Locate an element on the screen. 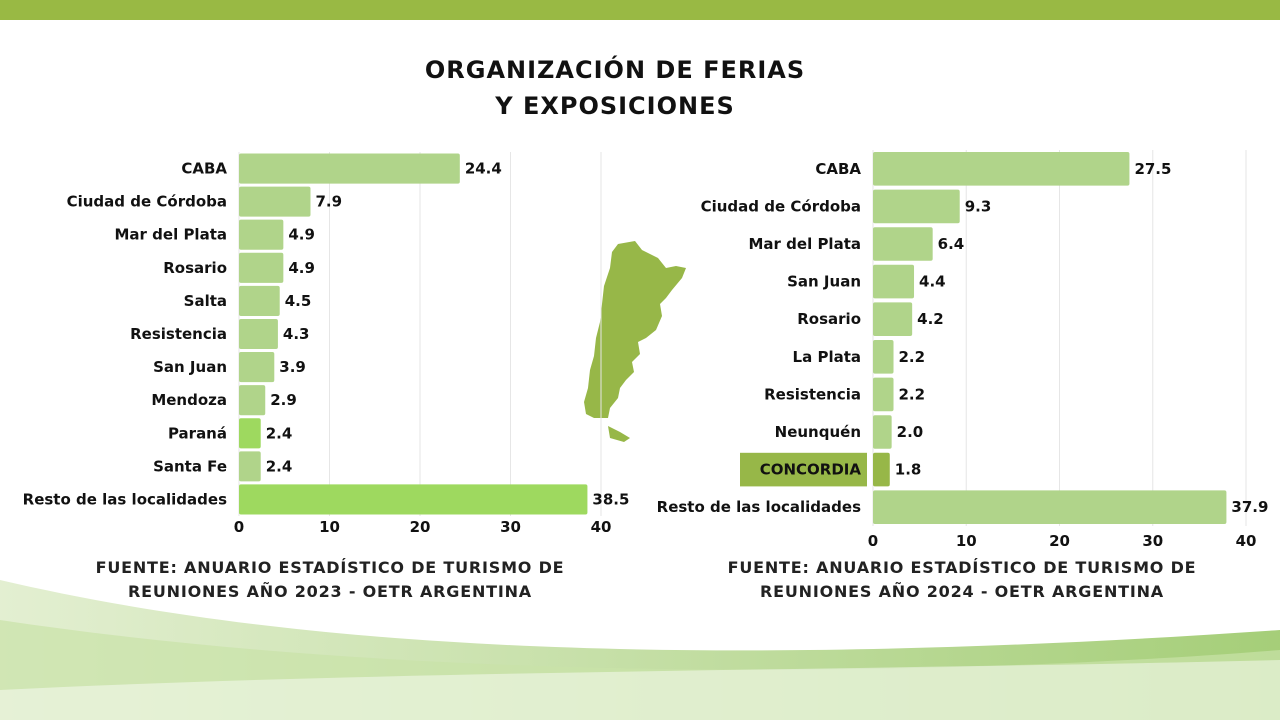 Image resolution: width=1280 pixels, height=720 pixels. data-label: 7.9 is located at coordinates (328, 202).